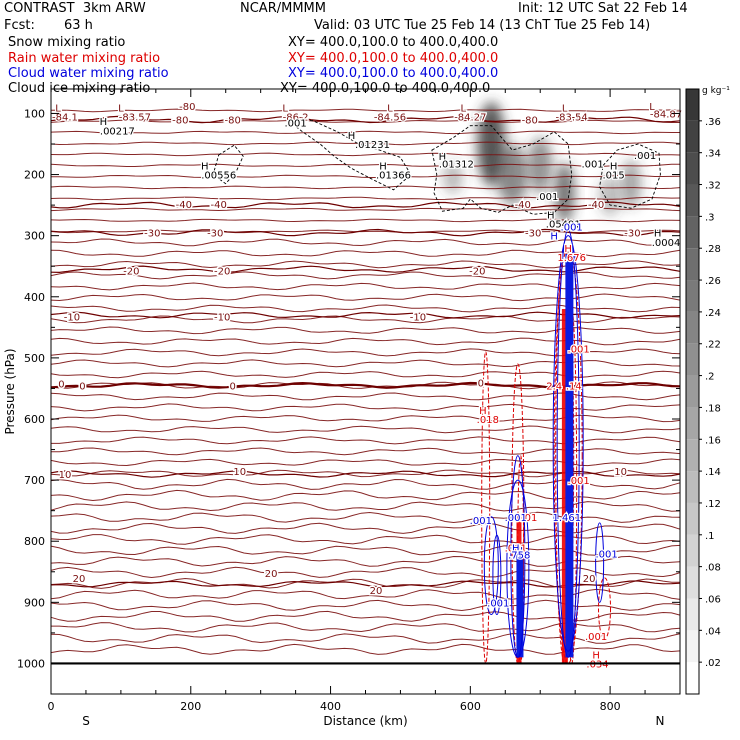 This screenshot has height=740, width=740. What do you see at coordinates (34, 419) in the screenshot?
I see `y-tick-label: 600` at bounding box center [34, 419].